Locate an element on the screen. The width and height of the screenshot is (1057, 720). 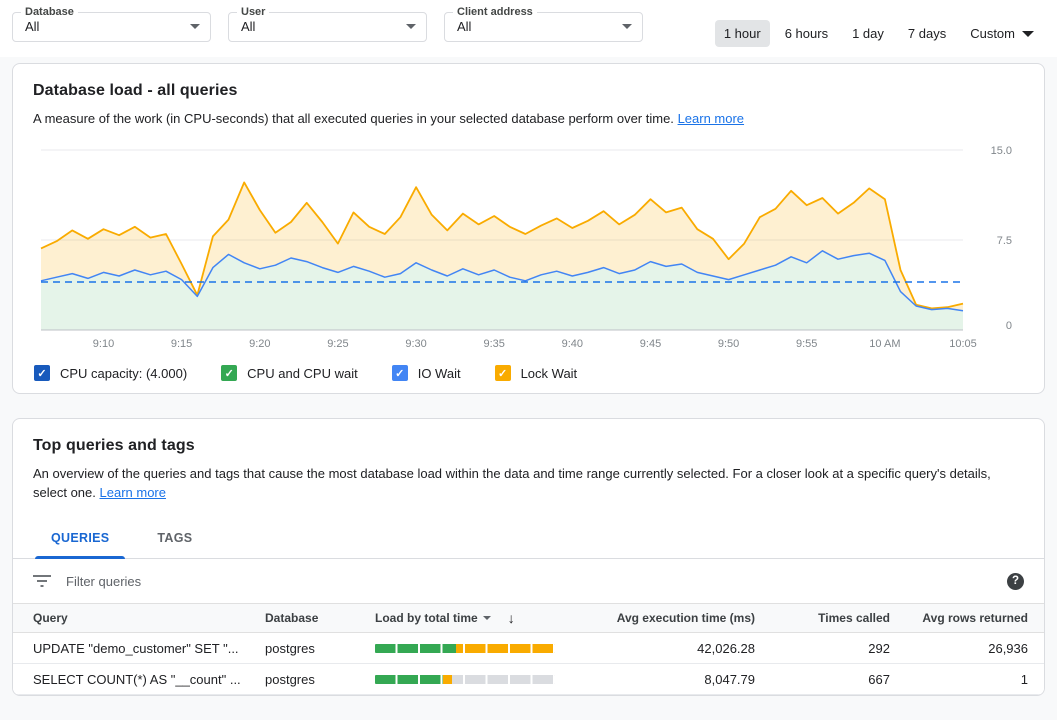
time-range-selector: 1 hour 6 hours 1 day 7 days Custom is located at coordinates (878, 33).